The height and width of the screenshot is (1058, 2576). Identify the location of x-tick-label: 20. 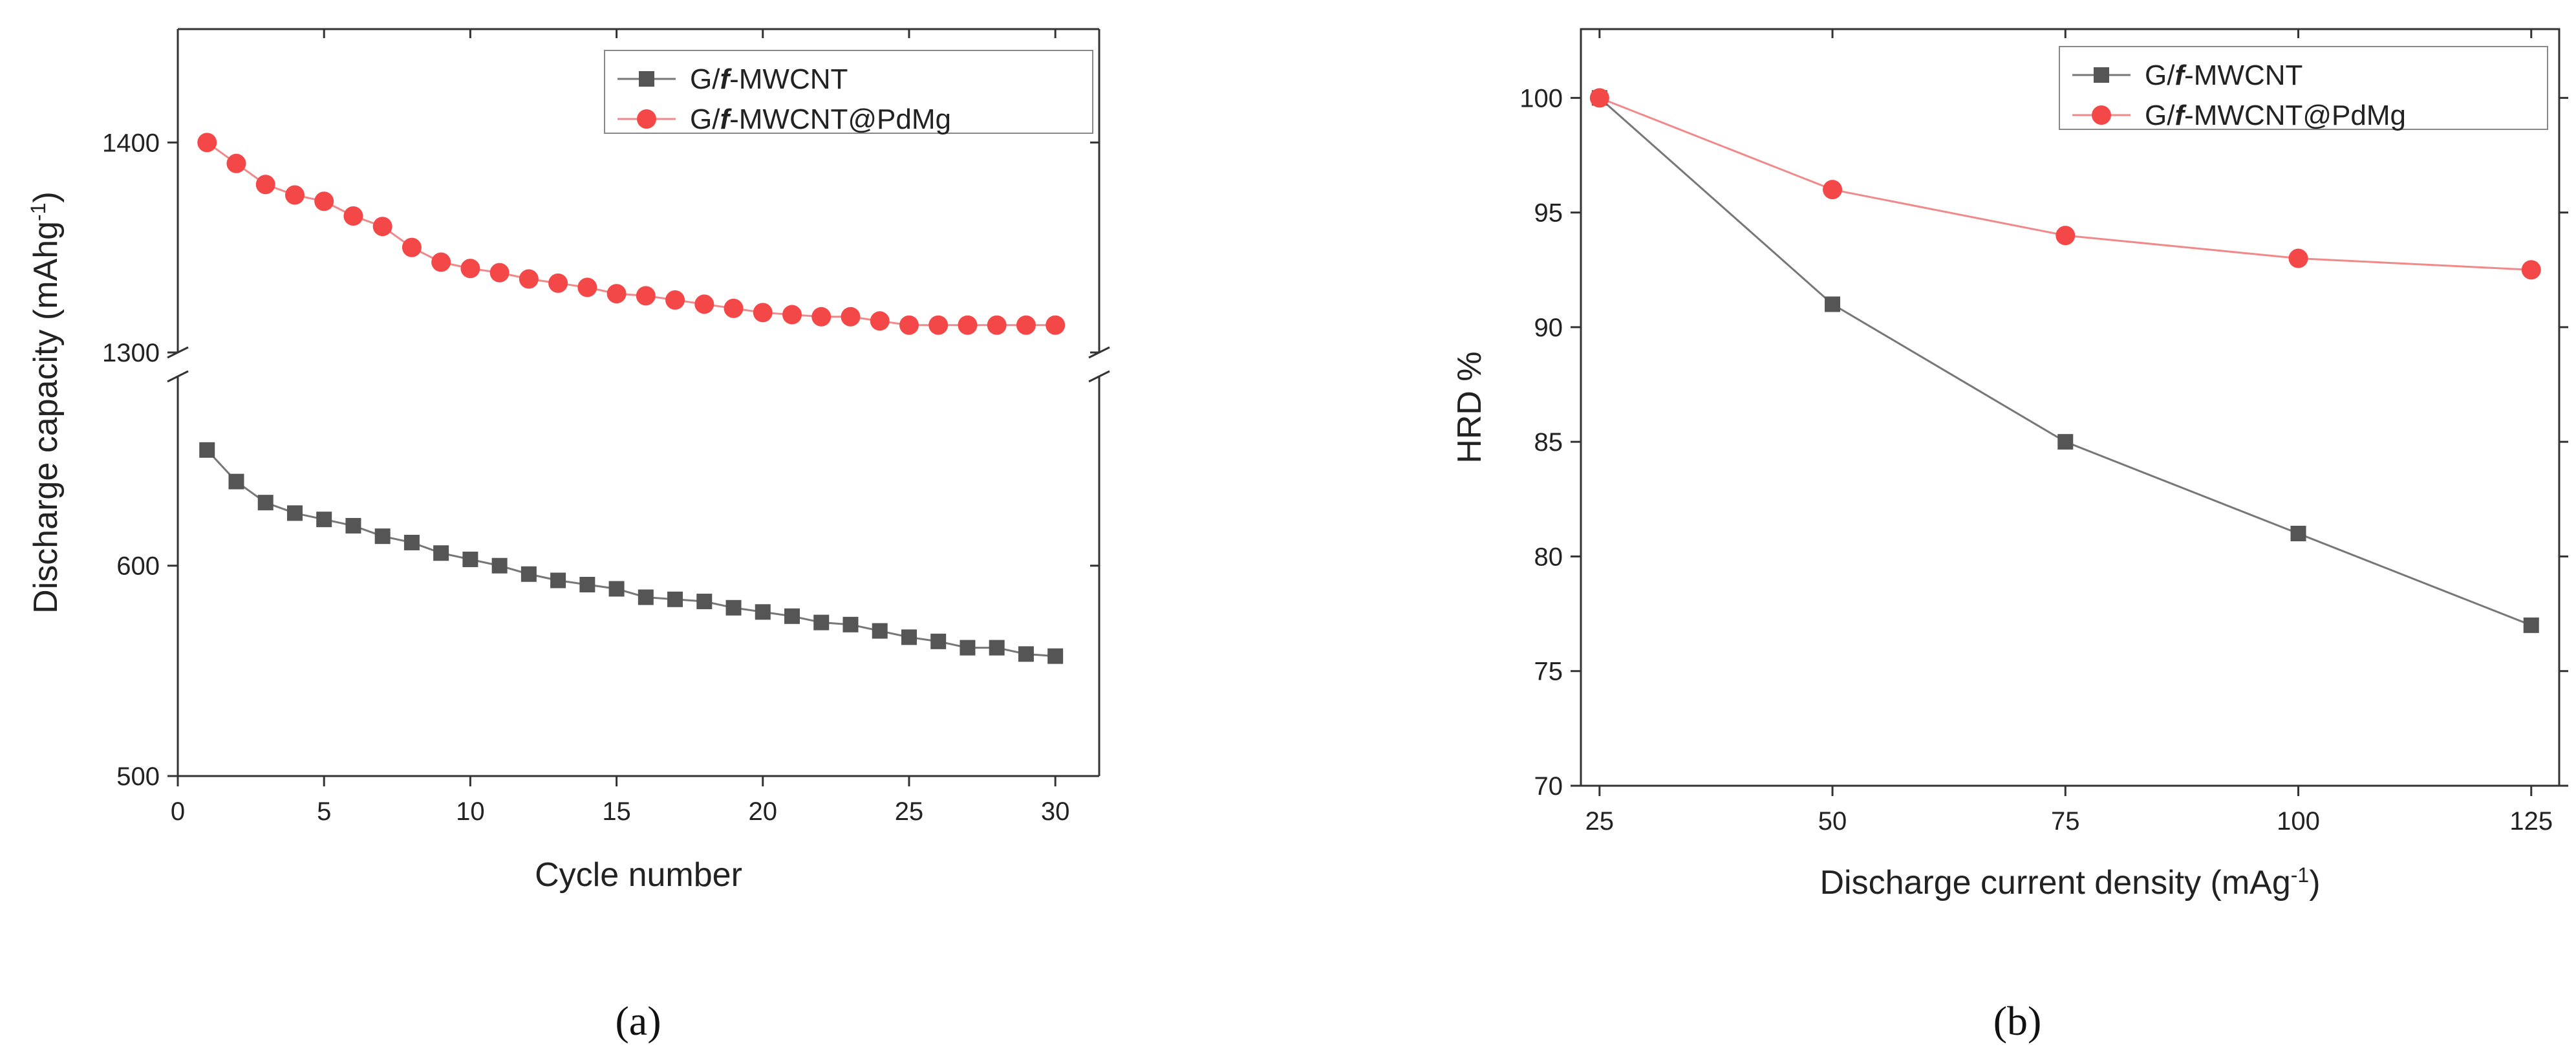
(763, 812).